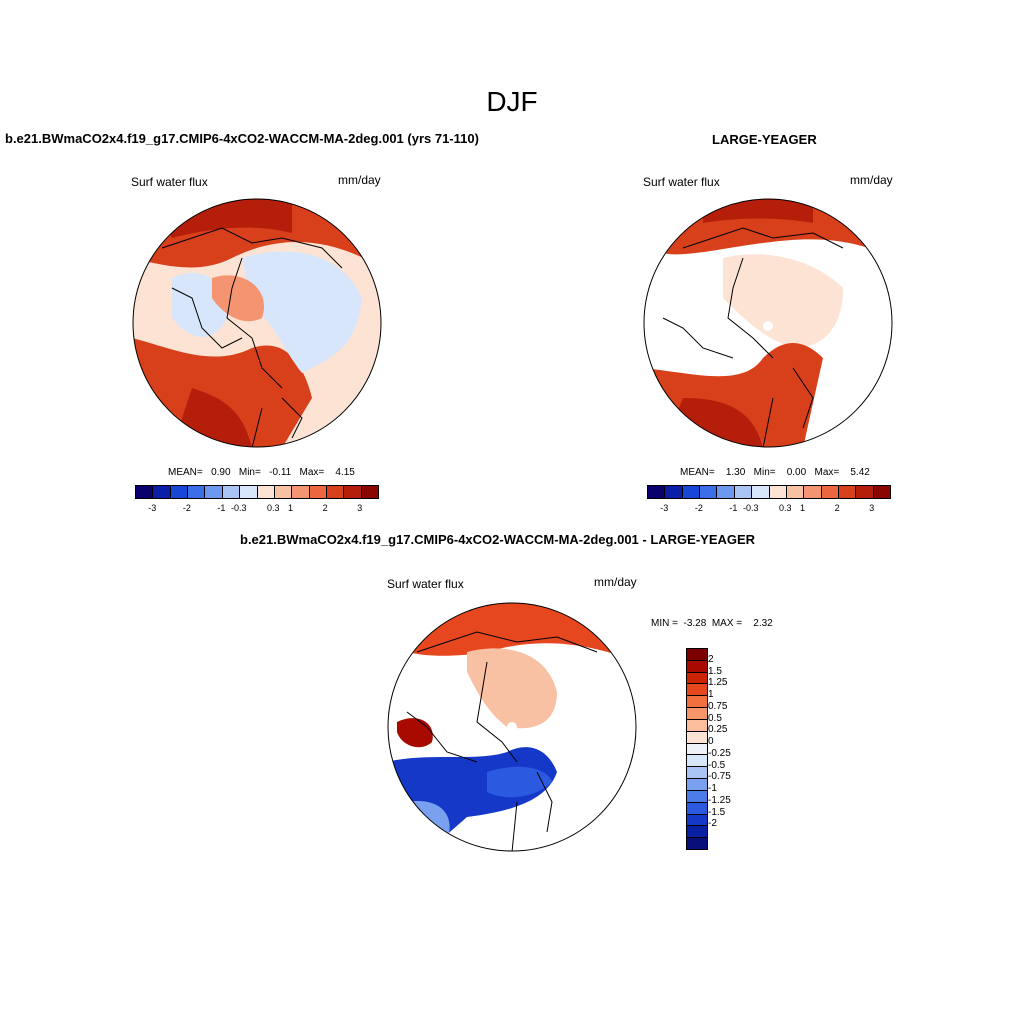 The image size is (1024, 1024). What do you see at coordinates (497, 712) in the screenshot?
I see `diff-coastline-greenland` at bounding box center [497, 712].